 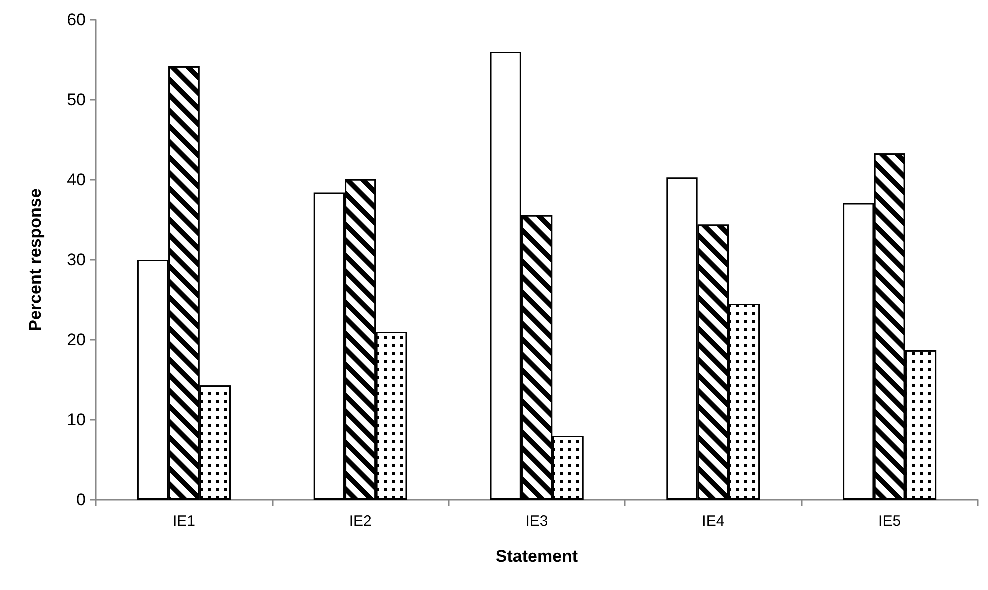 I want to click on y-tick-label: 60, so click(x=76, y=20).